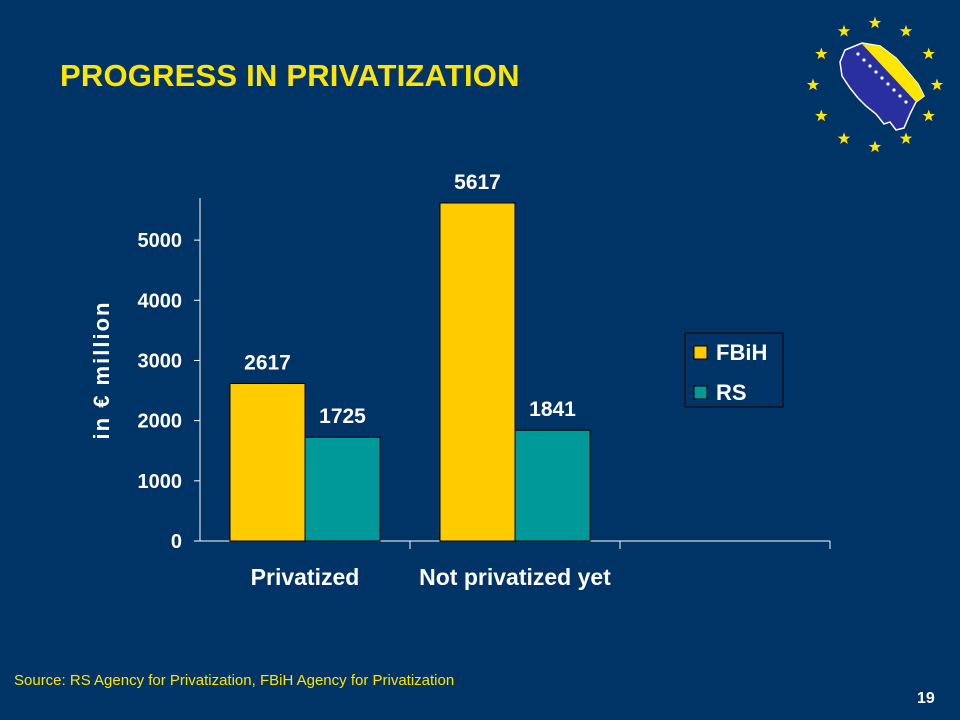 The width and height of the screenshot is (960, 720). Describe the element at coordinates (342, 416) in the screenshot. I see `bar-value-label: 1725` at that location.